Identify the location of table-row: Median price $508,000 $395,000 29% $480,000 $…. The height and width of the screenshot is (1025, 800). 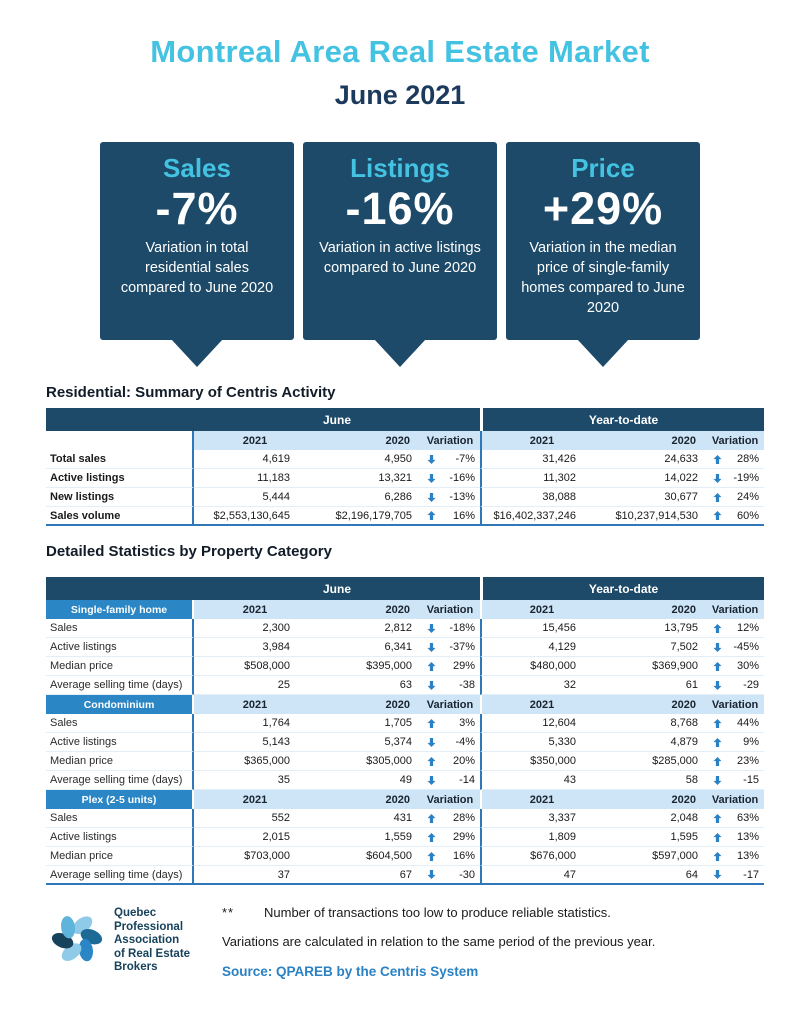
(405, 666).